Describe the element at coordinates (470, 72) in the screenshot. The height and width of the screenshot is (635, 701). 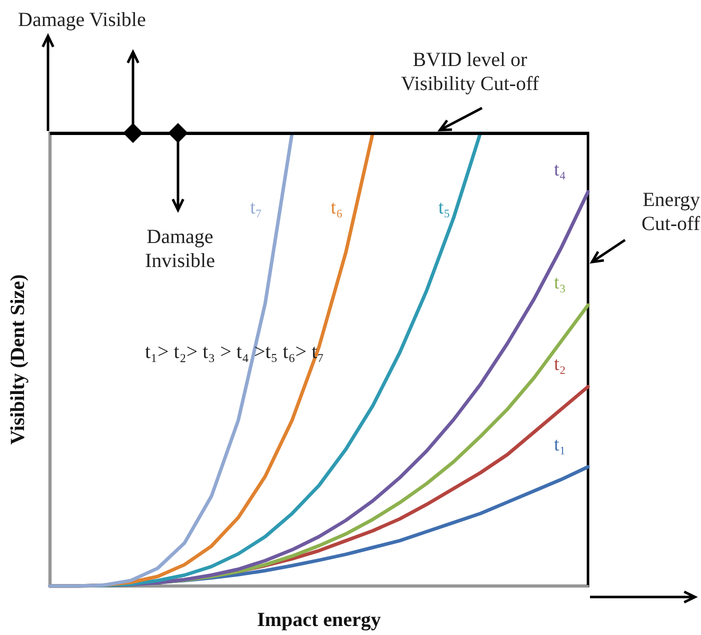
I see `ref-line-label: BVID level or Visibility Cut-off` at that location.